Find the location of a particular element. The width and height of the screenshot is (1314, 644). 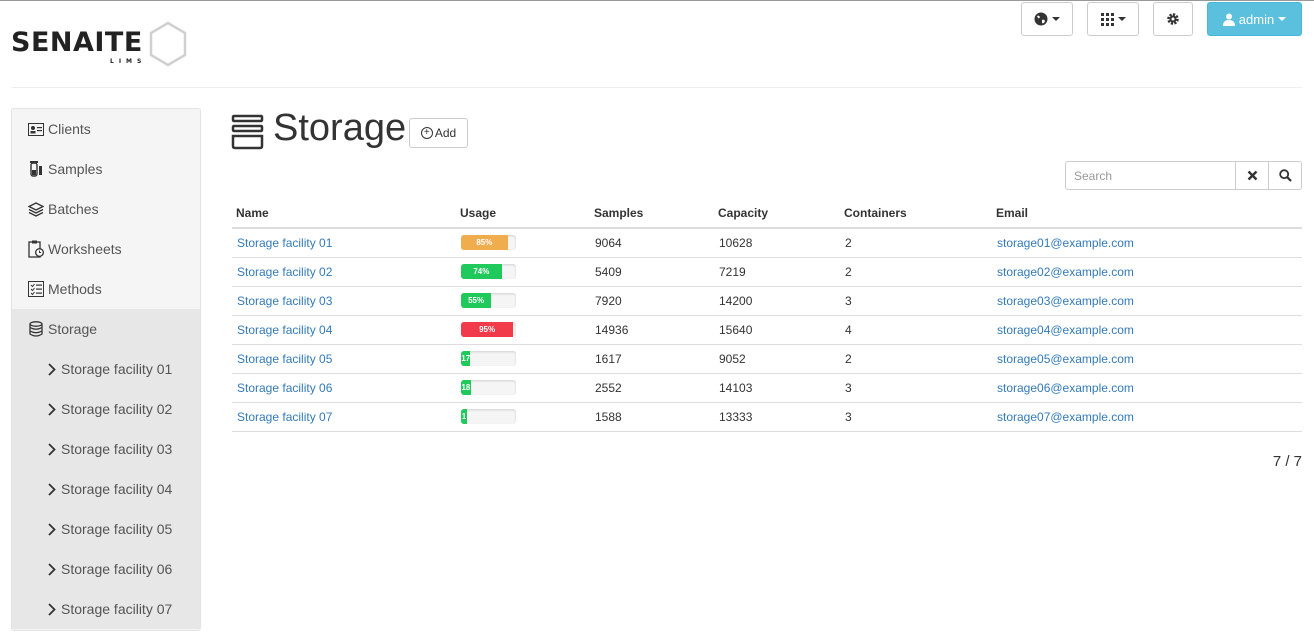

grid-icon is located at coordinates (1107, 19).